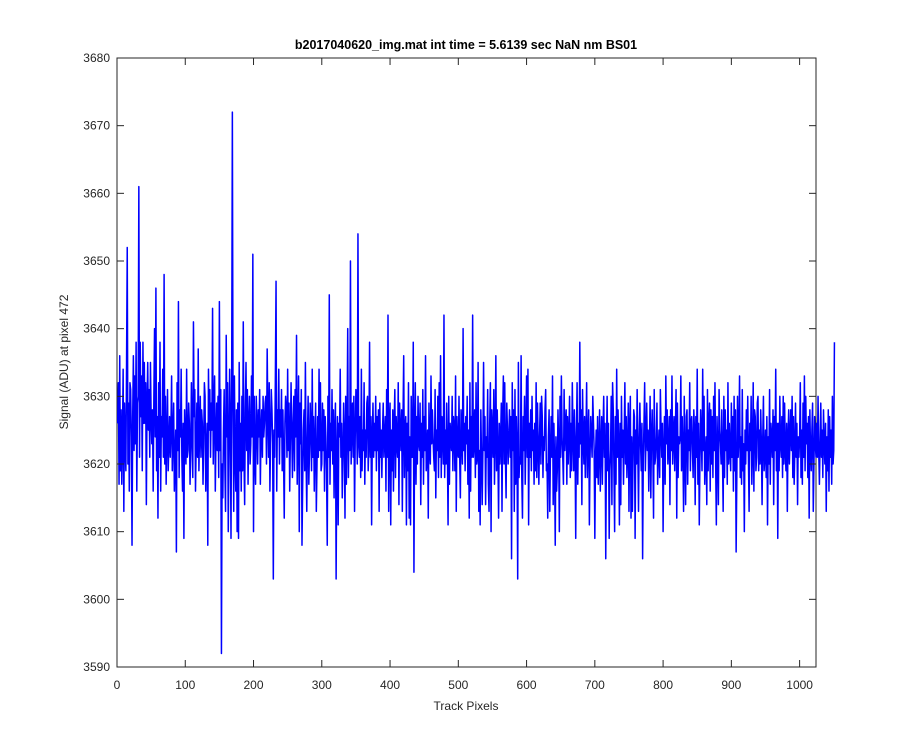  Describe the element at coordinates (96, 58) in the screenshot. I see `y-tick-label-3680: 3680` at that location.